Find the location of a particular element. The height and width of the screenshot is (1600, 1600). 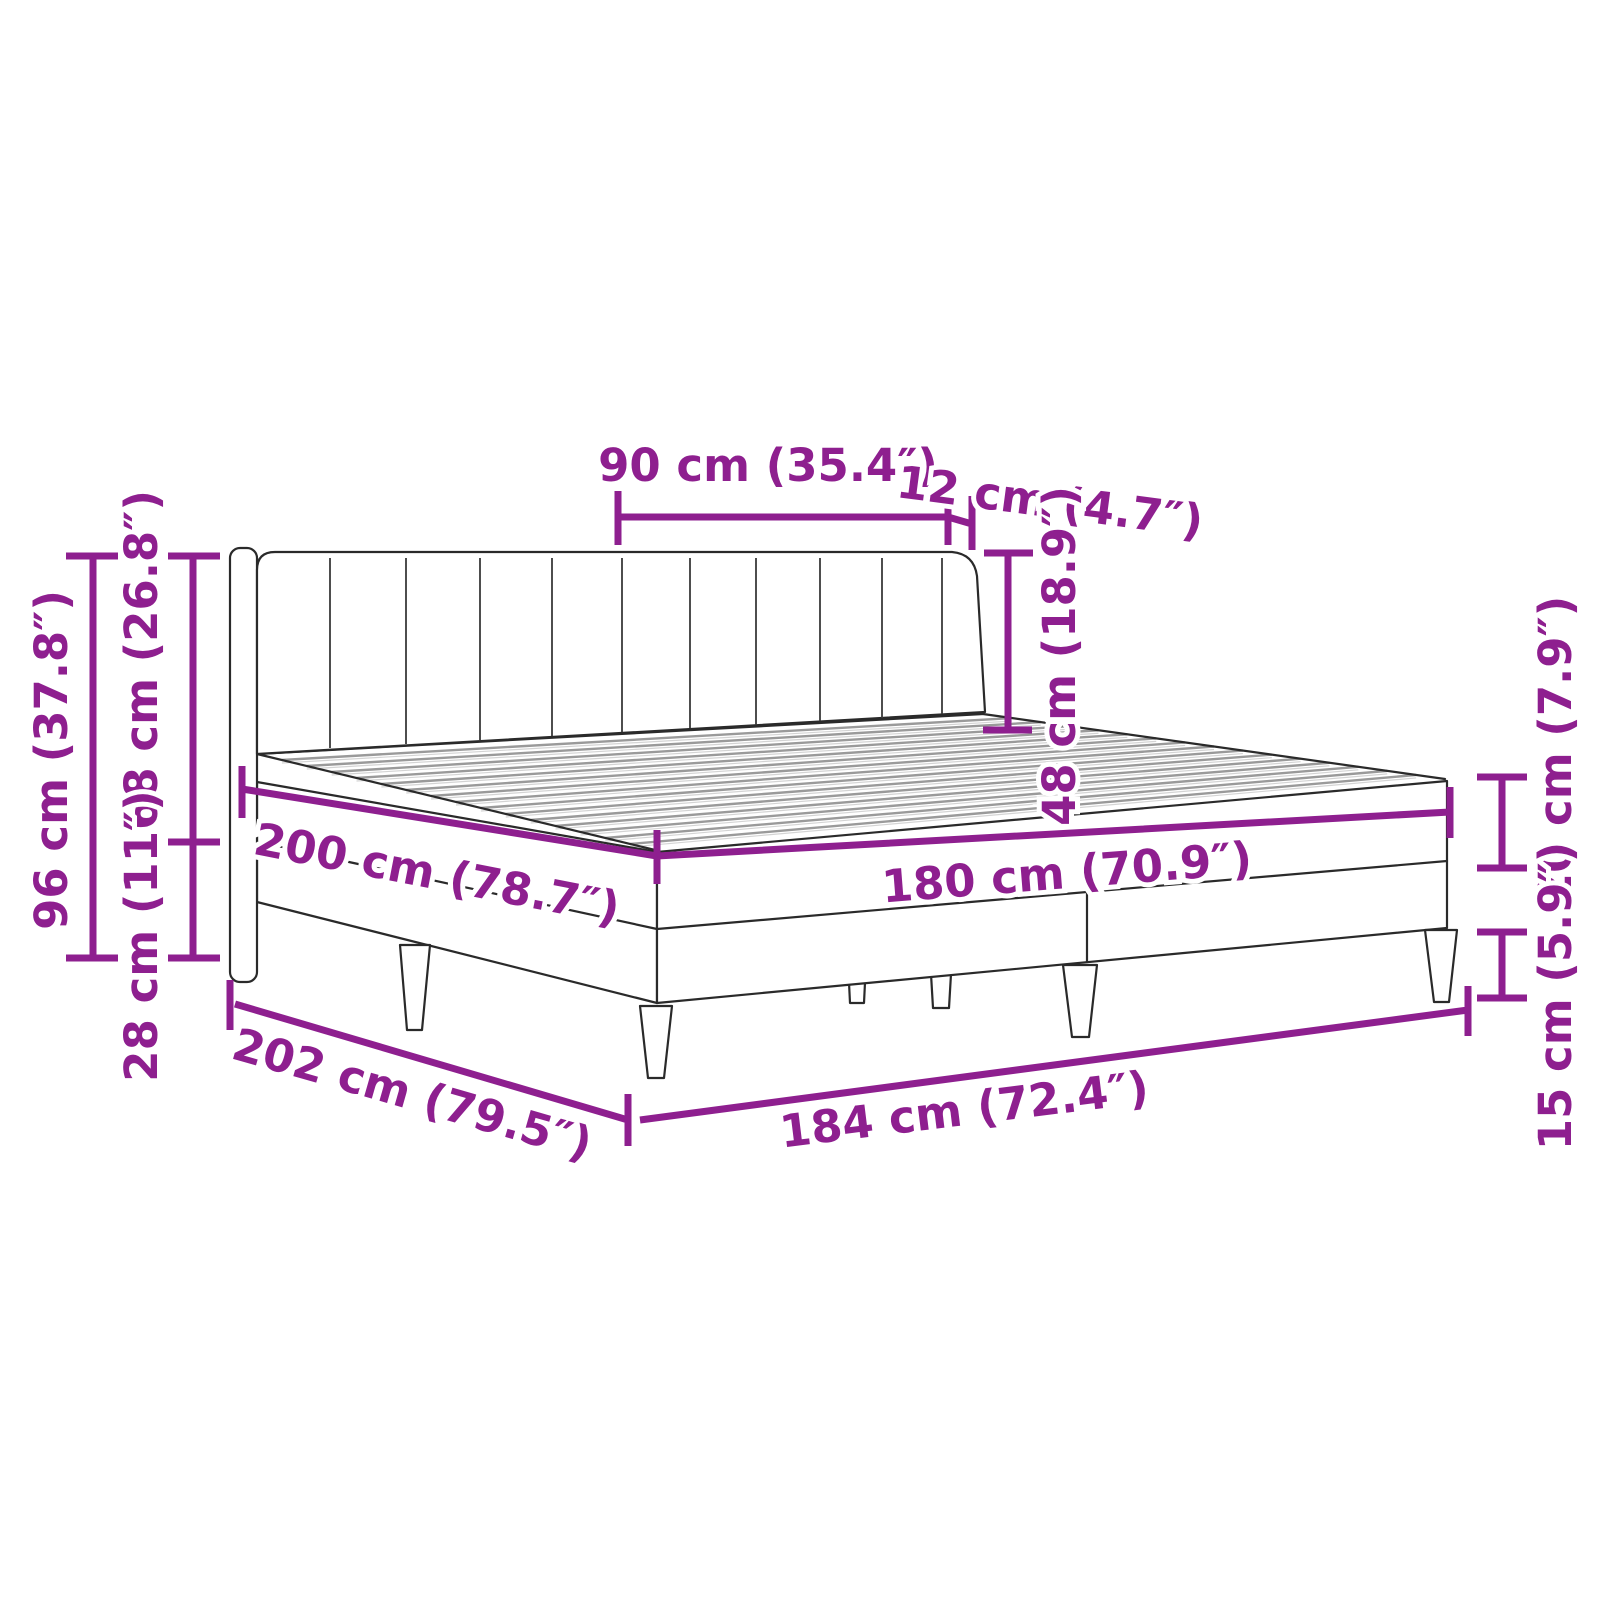

dim-label-48cm: 48 cm (18.9″) is located at coordinates (1059, 656).